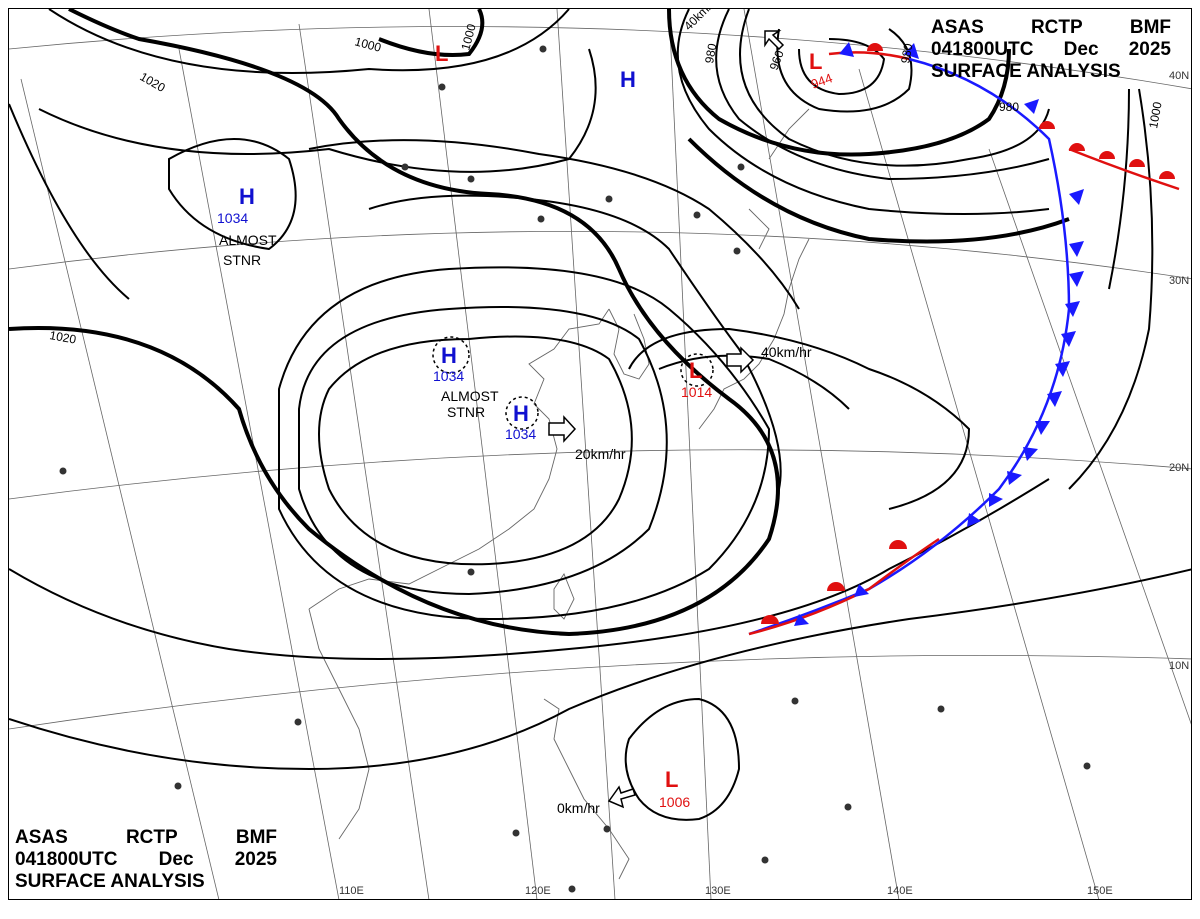  Describe the element at coordinates (600, 58) in the screenshot. I see `parallel-line` at that location.